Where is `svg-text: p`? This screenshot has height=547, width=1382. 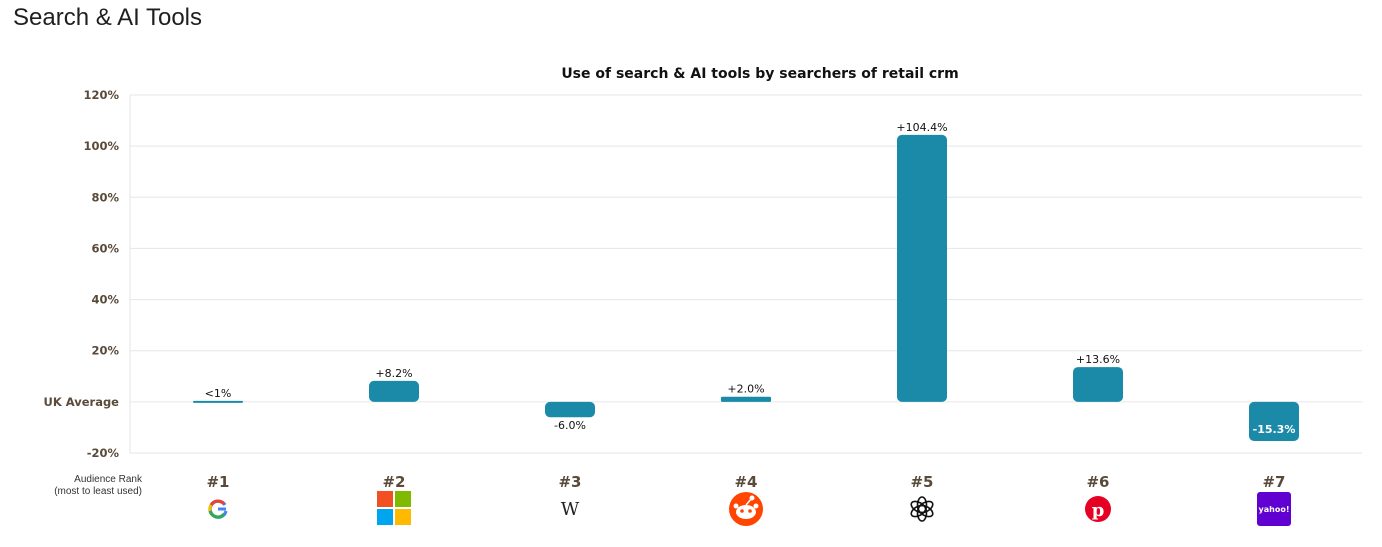 svg-text: p is located at coordinates (1098, 510).